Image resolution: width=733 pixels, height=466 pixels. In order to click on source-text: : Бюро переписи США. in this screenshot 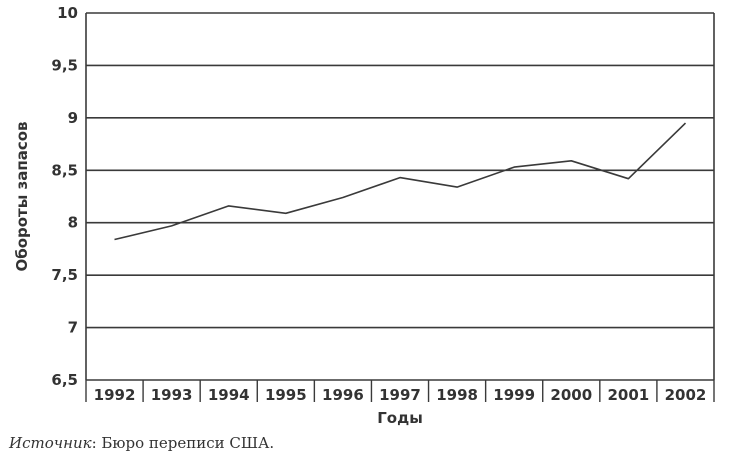, I will do `click(183, 443)`.